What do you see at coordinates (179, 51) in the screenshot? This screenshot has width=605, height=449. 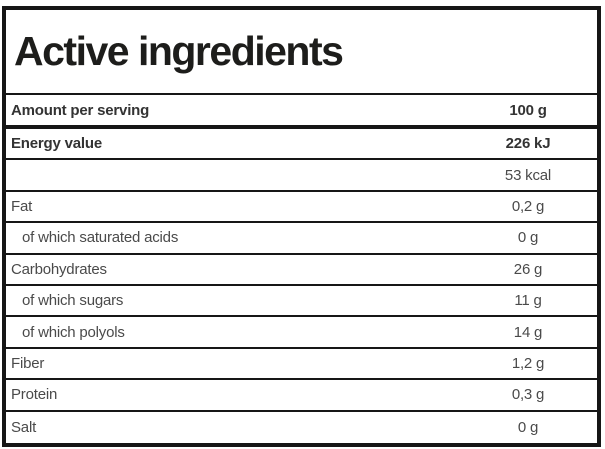 I see `page-title: Active ingredients` at bounding box center [179, 51].